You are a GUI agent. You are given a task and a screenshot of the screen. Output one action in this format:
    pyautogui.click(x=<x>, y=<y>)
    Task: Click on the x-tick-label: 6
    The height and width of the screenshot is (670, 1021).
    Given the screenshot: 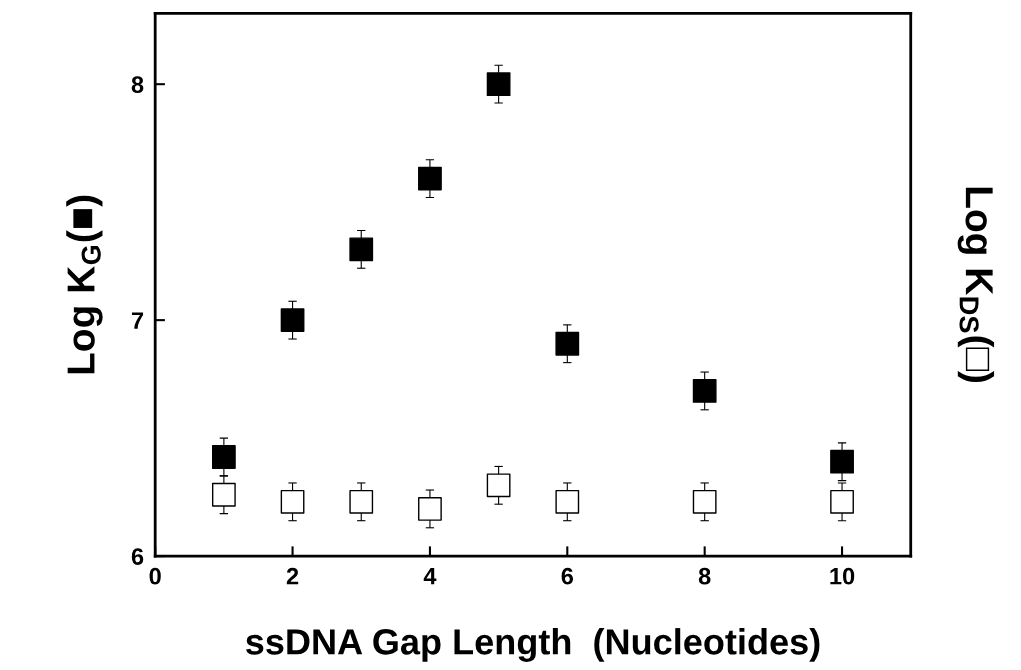 What is the action you would take?
    pyautogui.click(x=567, y=576)
    